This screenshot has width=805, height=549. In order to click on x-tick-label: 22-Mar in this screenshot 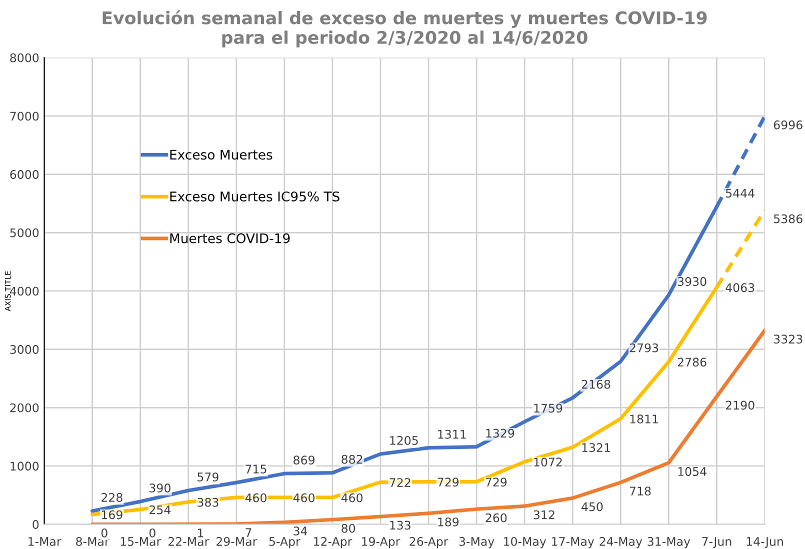, I will do `click(189, 541)`.